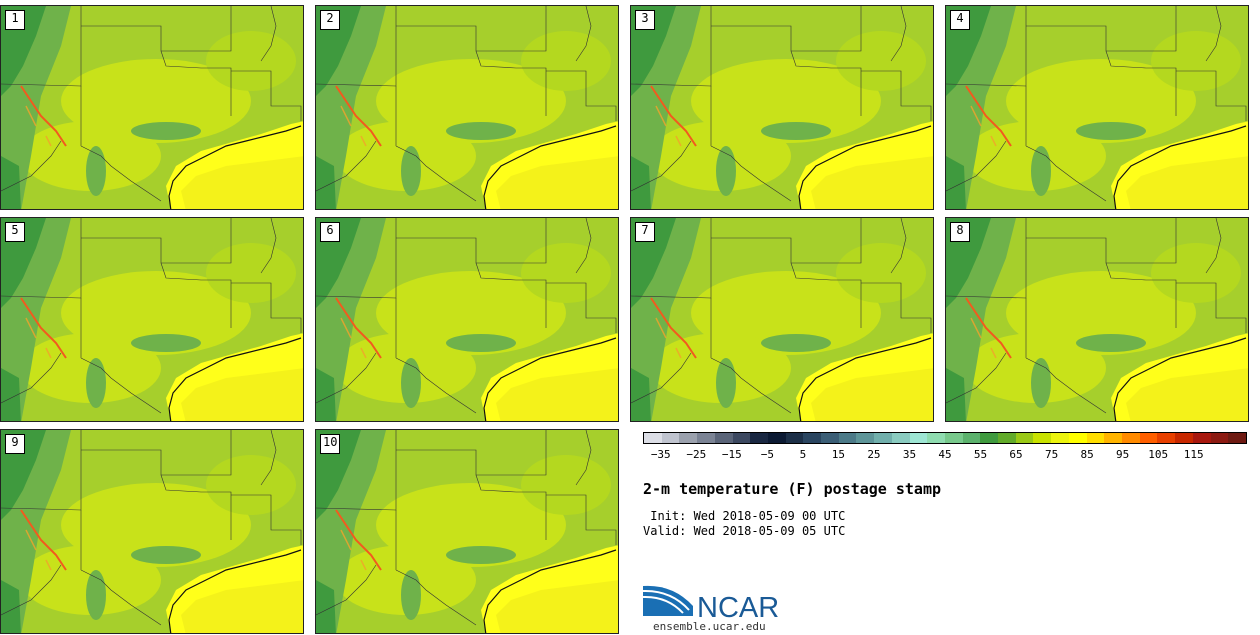 Image resolution: width=1260 pixels, height=635 pixels. I want to click on ensemble-member-panel-5: 5, so click(152, 319).